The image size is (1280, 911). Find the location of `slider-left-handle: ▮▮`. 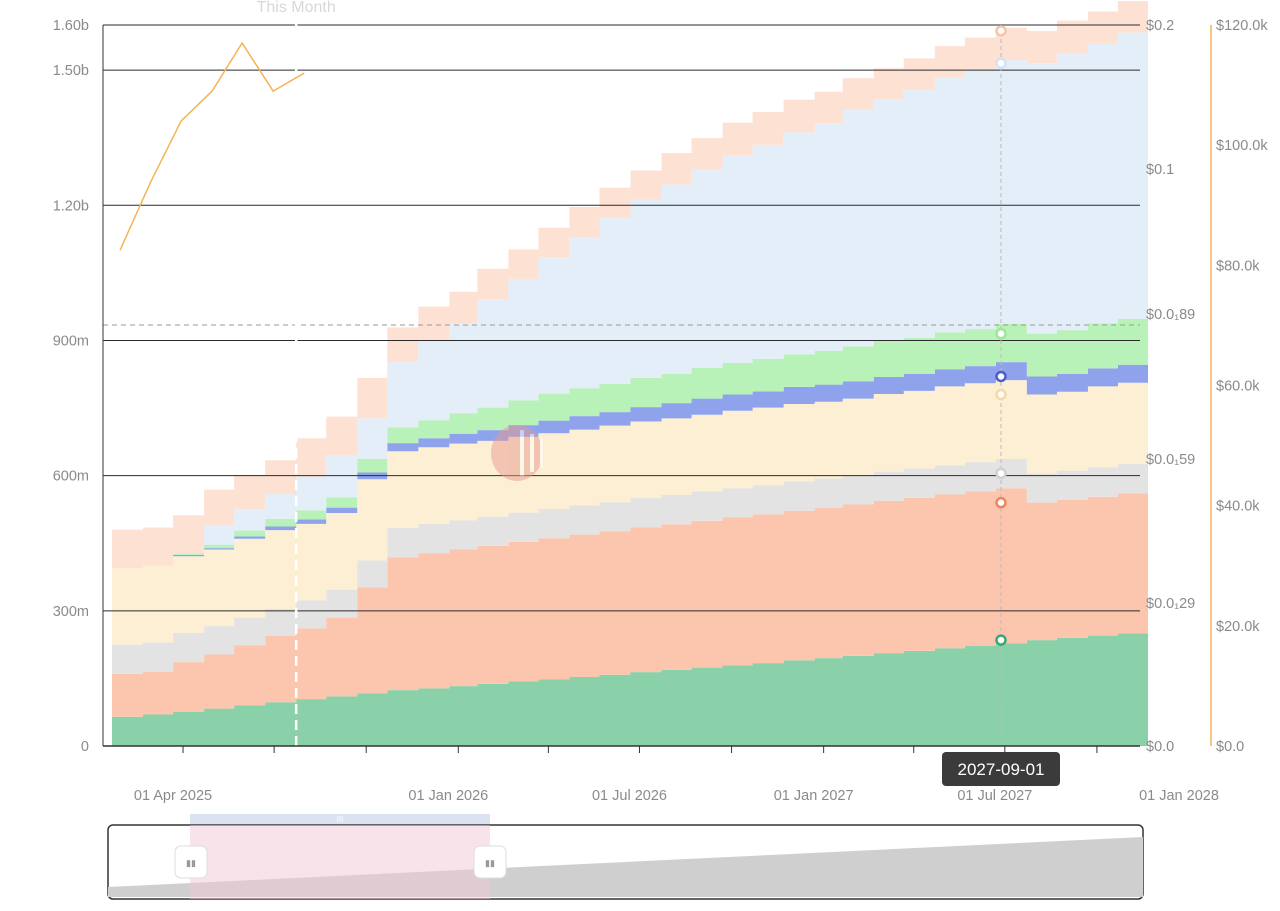

slider-left-handle: ▮▮ is located at coordinates (191, 862).